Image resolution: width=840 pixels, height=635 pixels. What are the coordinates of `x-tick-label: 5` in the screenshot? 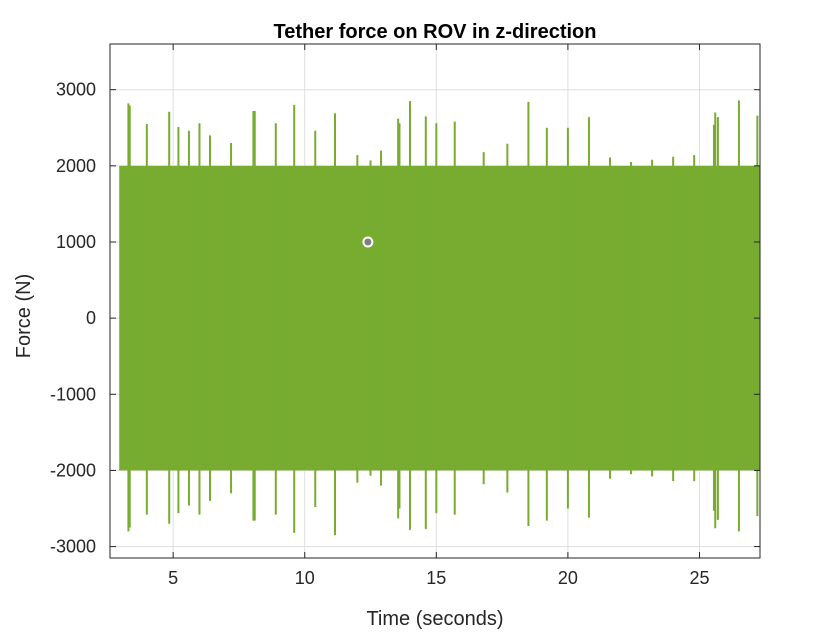 It's located at (173, 578).